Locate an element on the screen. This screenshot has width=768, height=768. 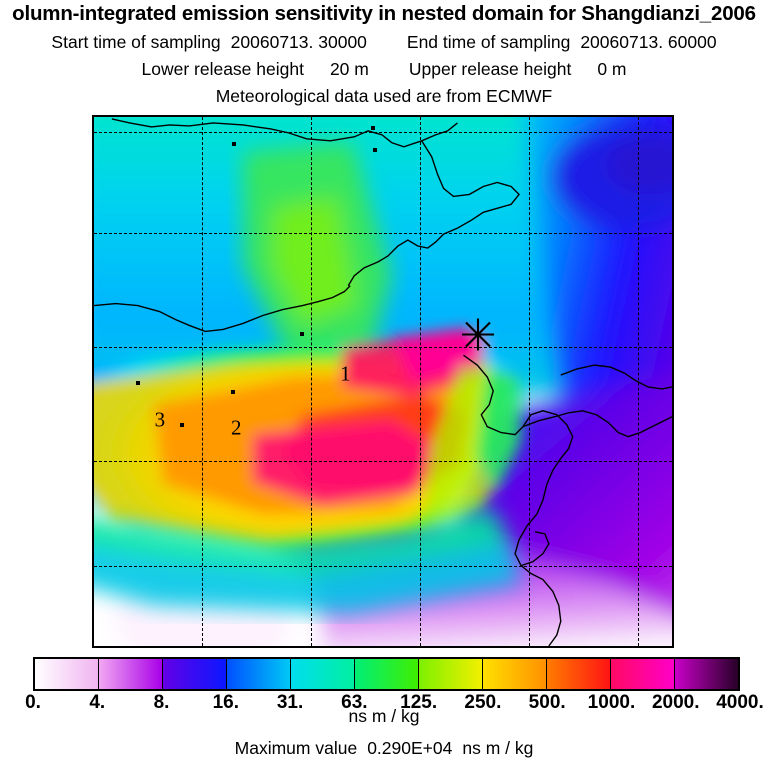
upper-release-height-label: Upper release height is located at coordinates (490, 69).